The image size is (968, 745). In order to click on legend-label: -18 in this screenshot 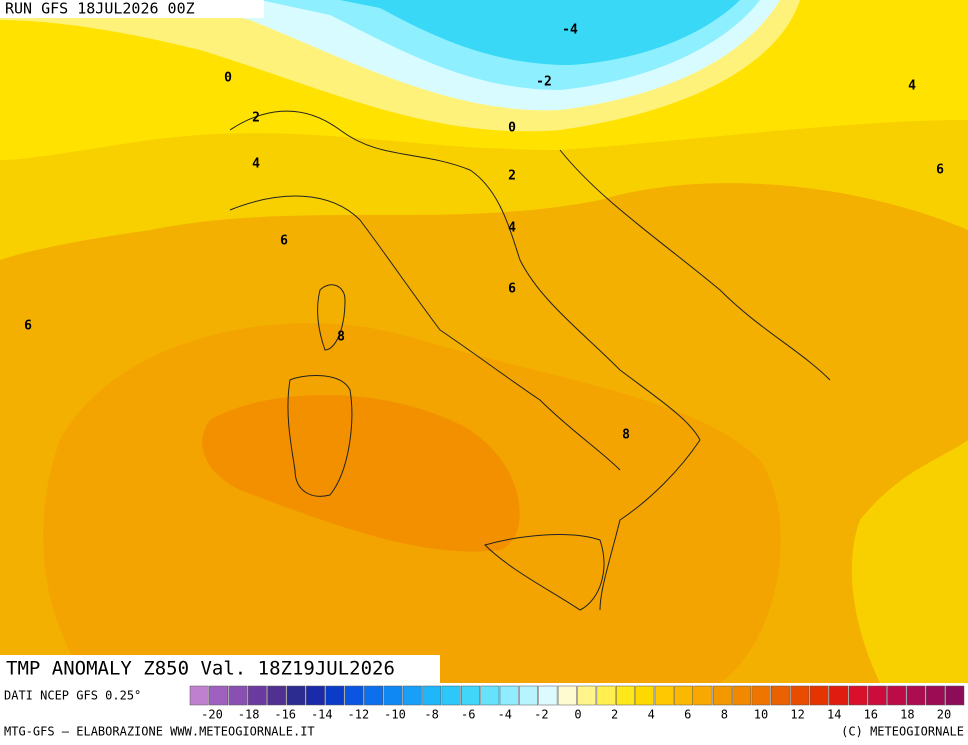, I will do `click(249, 715)`.